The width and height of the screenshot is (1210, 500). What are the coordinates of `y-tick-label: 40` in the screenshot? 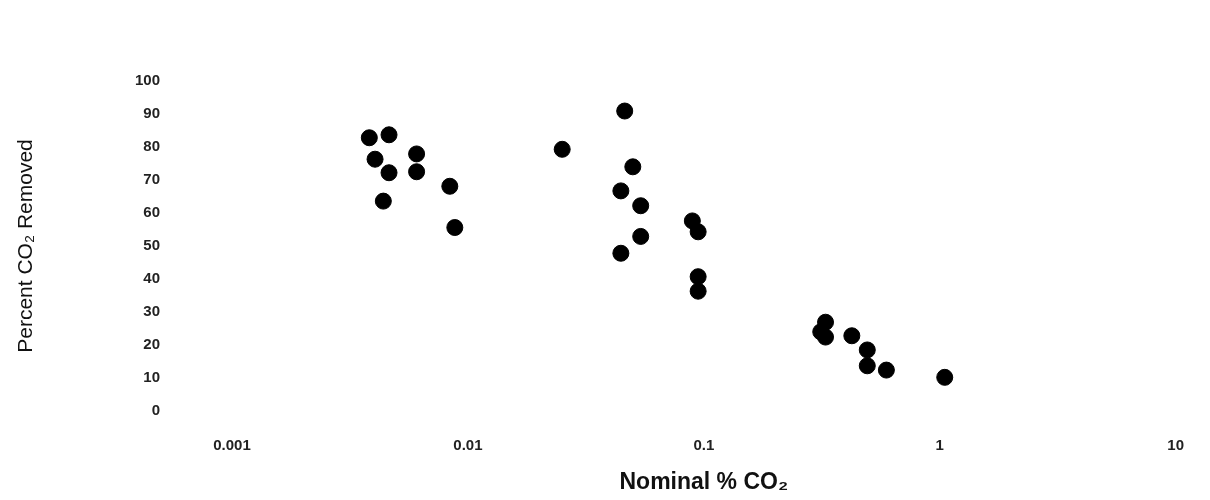 It's located at (151, 278).